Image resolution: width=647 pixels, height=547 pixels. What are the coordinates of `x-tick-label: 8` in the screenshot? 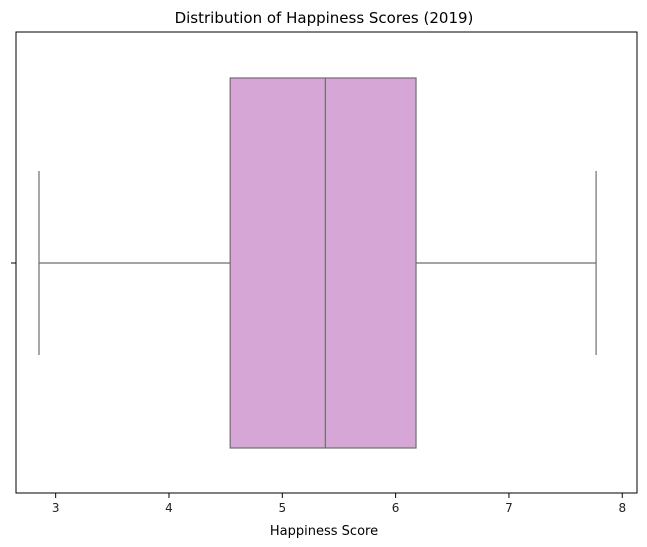 It's located at (622, 508).